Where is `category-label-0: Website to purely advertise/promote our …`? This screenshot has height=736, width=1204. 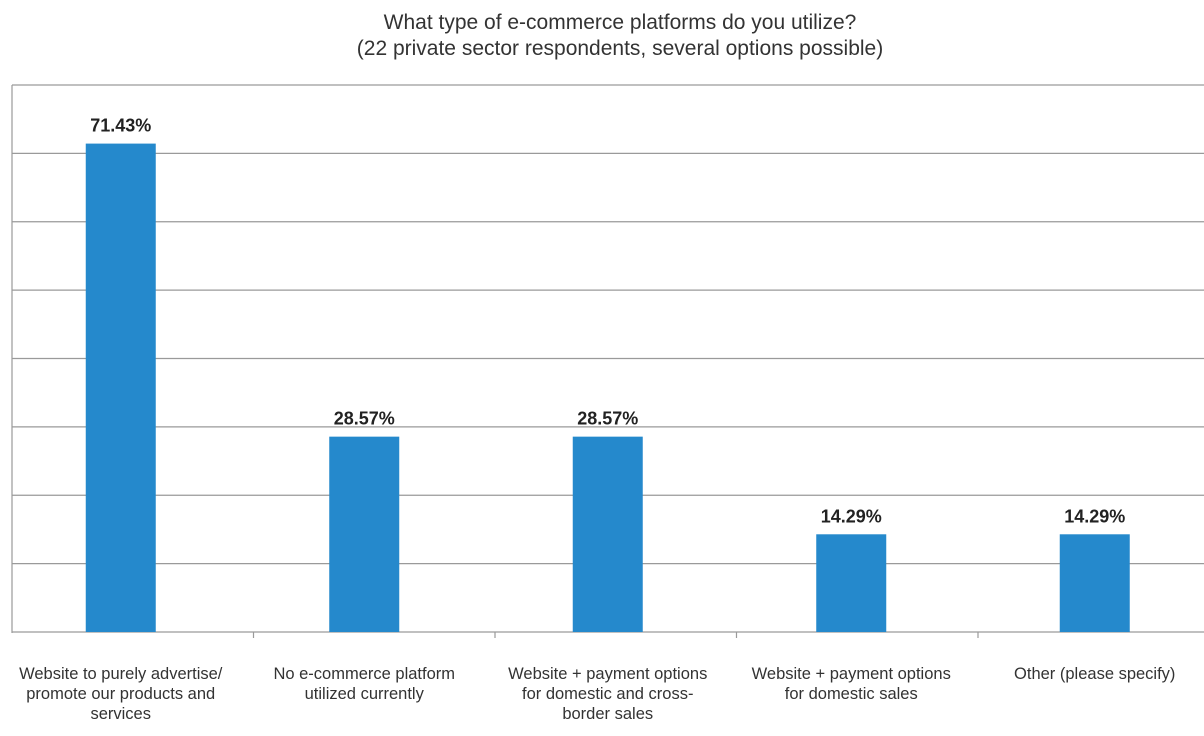 category-label-0: Website to purely advertise/promote our … is located at coordinates (121, 694).